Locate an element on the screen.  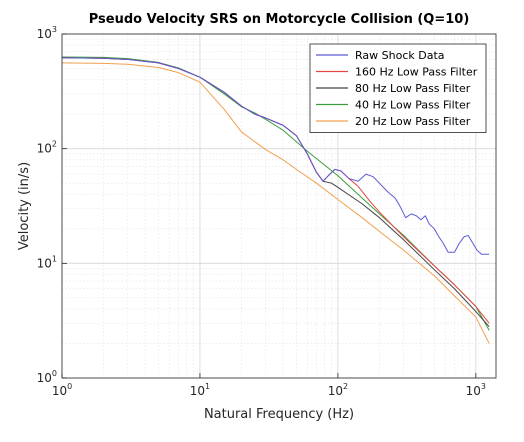
legend-label: 160 Hz Low Pass Filter is located at coordinates (416, 72).